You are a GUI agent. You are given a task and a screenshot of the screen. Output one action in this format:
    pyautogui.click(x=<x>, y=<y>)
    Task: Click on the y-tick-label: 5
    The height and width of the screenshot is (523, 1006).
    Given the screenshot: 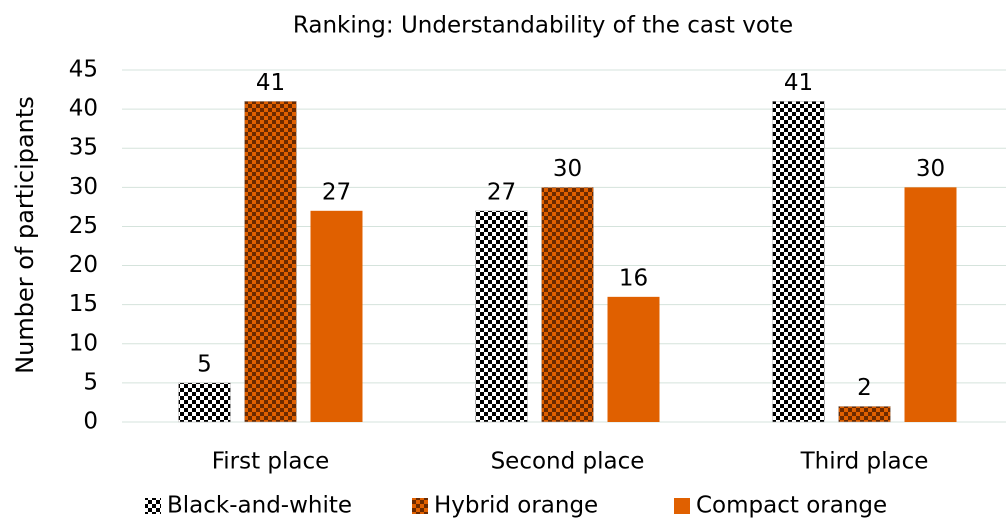 What is the action you would take?
    pyautogui.click(x=90, y=382)
    